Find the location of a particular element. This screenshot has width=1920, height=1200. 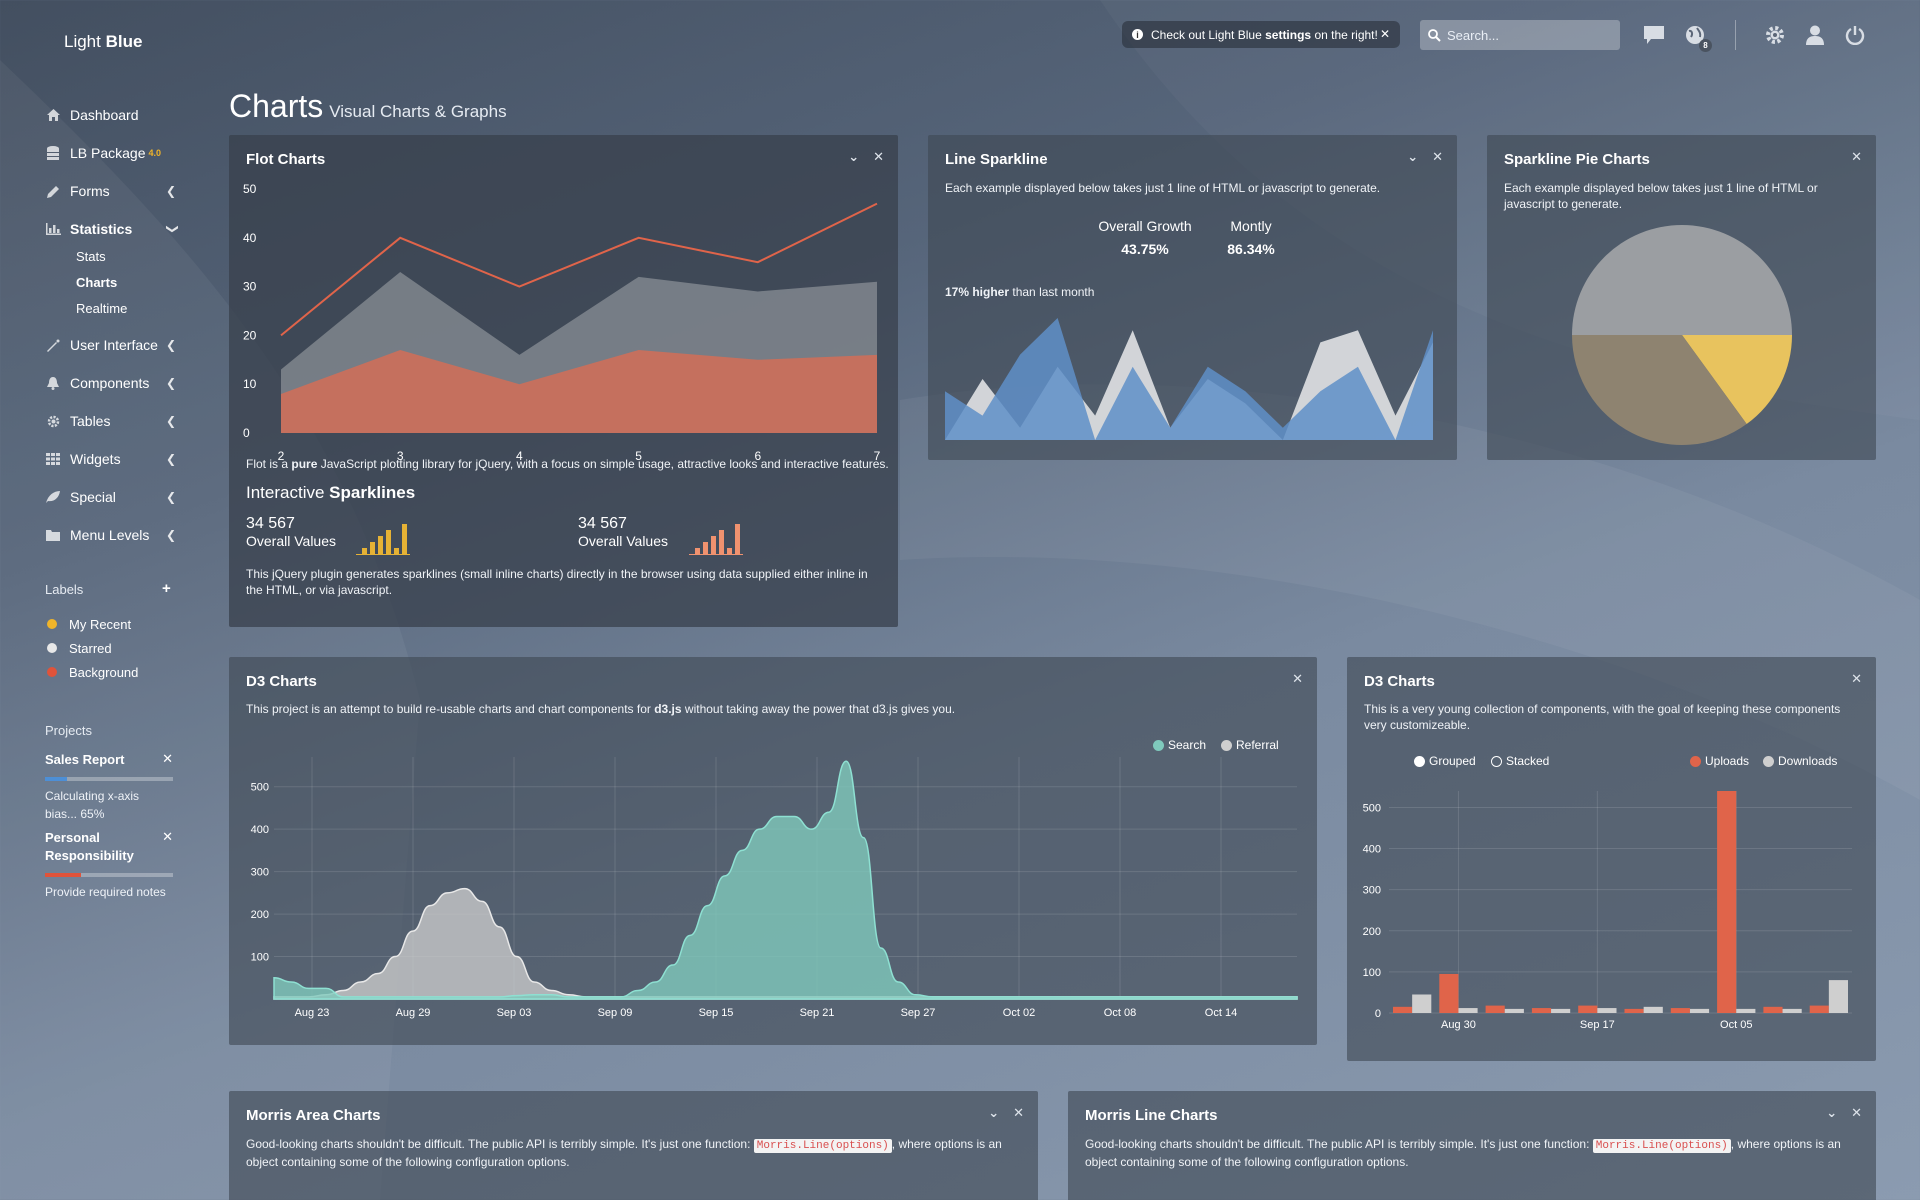

label-item-starred: Starred is located at coordinates (92, 648).